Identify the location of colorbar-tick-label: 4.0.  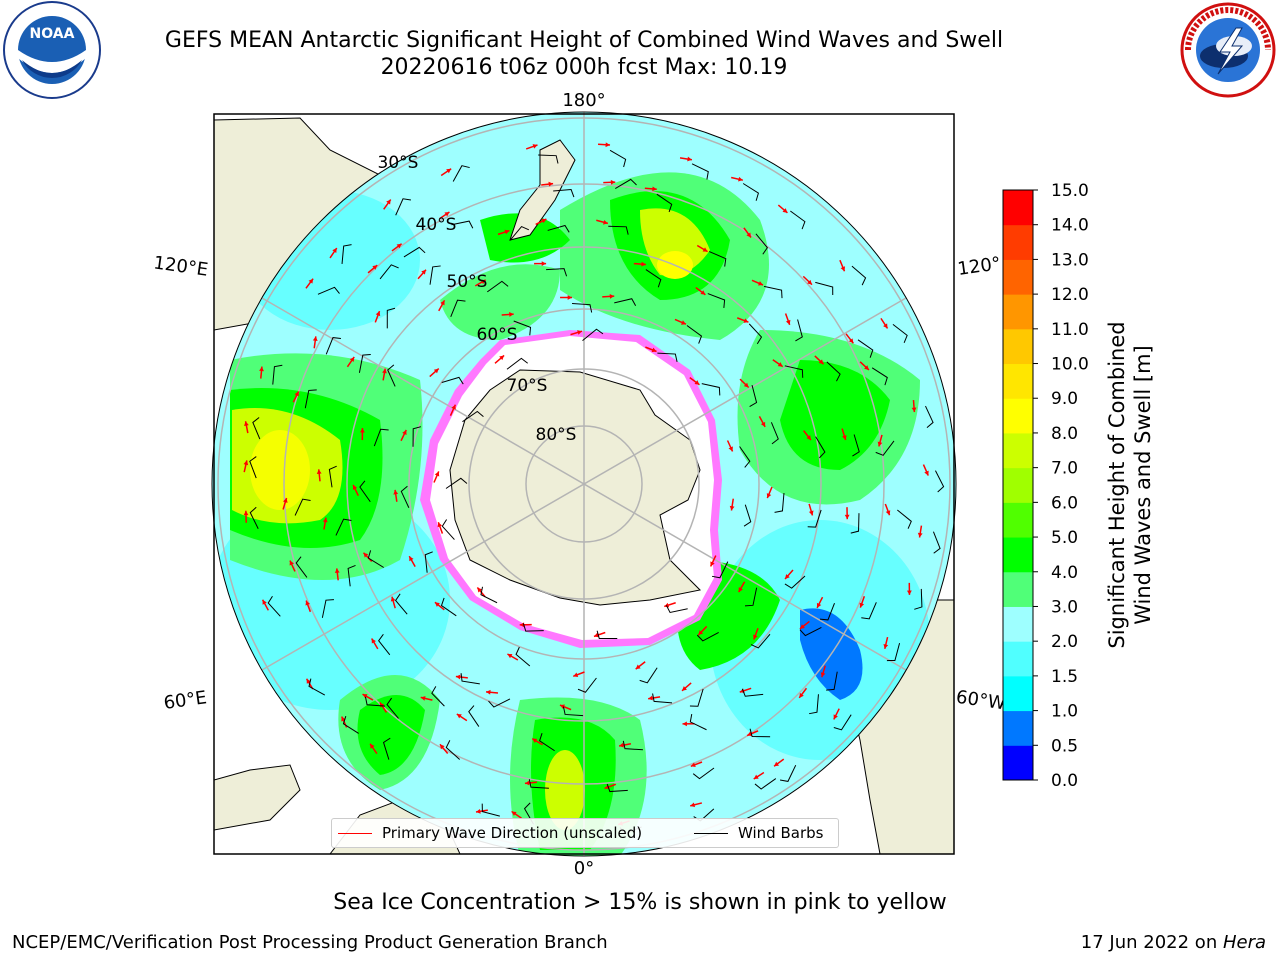
(1064, 573).